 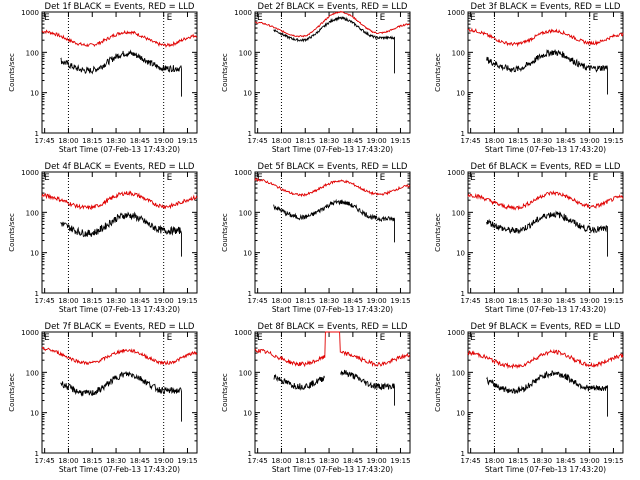 What do you see at coordinates (120, 167) in the screenshot?
I see `chart-title: Det 4f BLACK = Events, RED = LLD` at bounding box center [120, 167].